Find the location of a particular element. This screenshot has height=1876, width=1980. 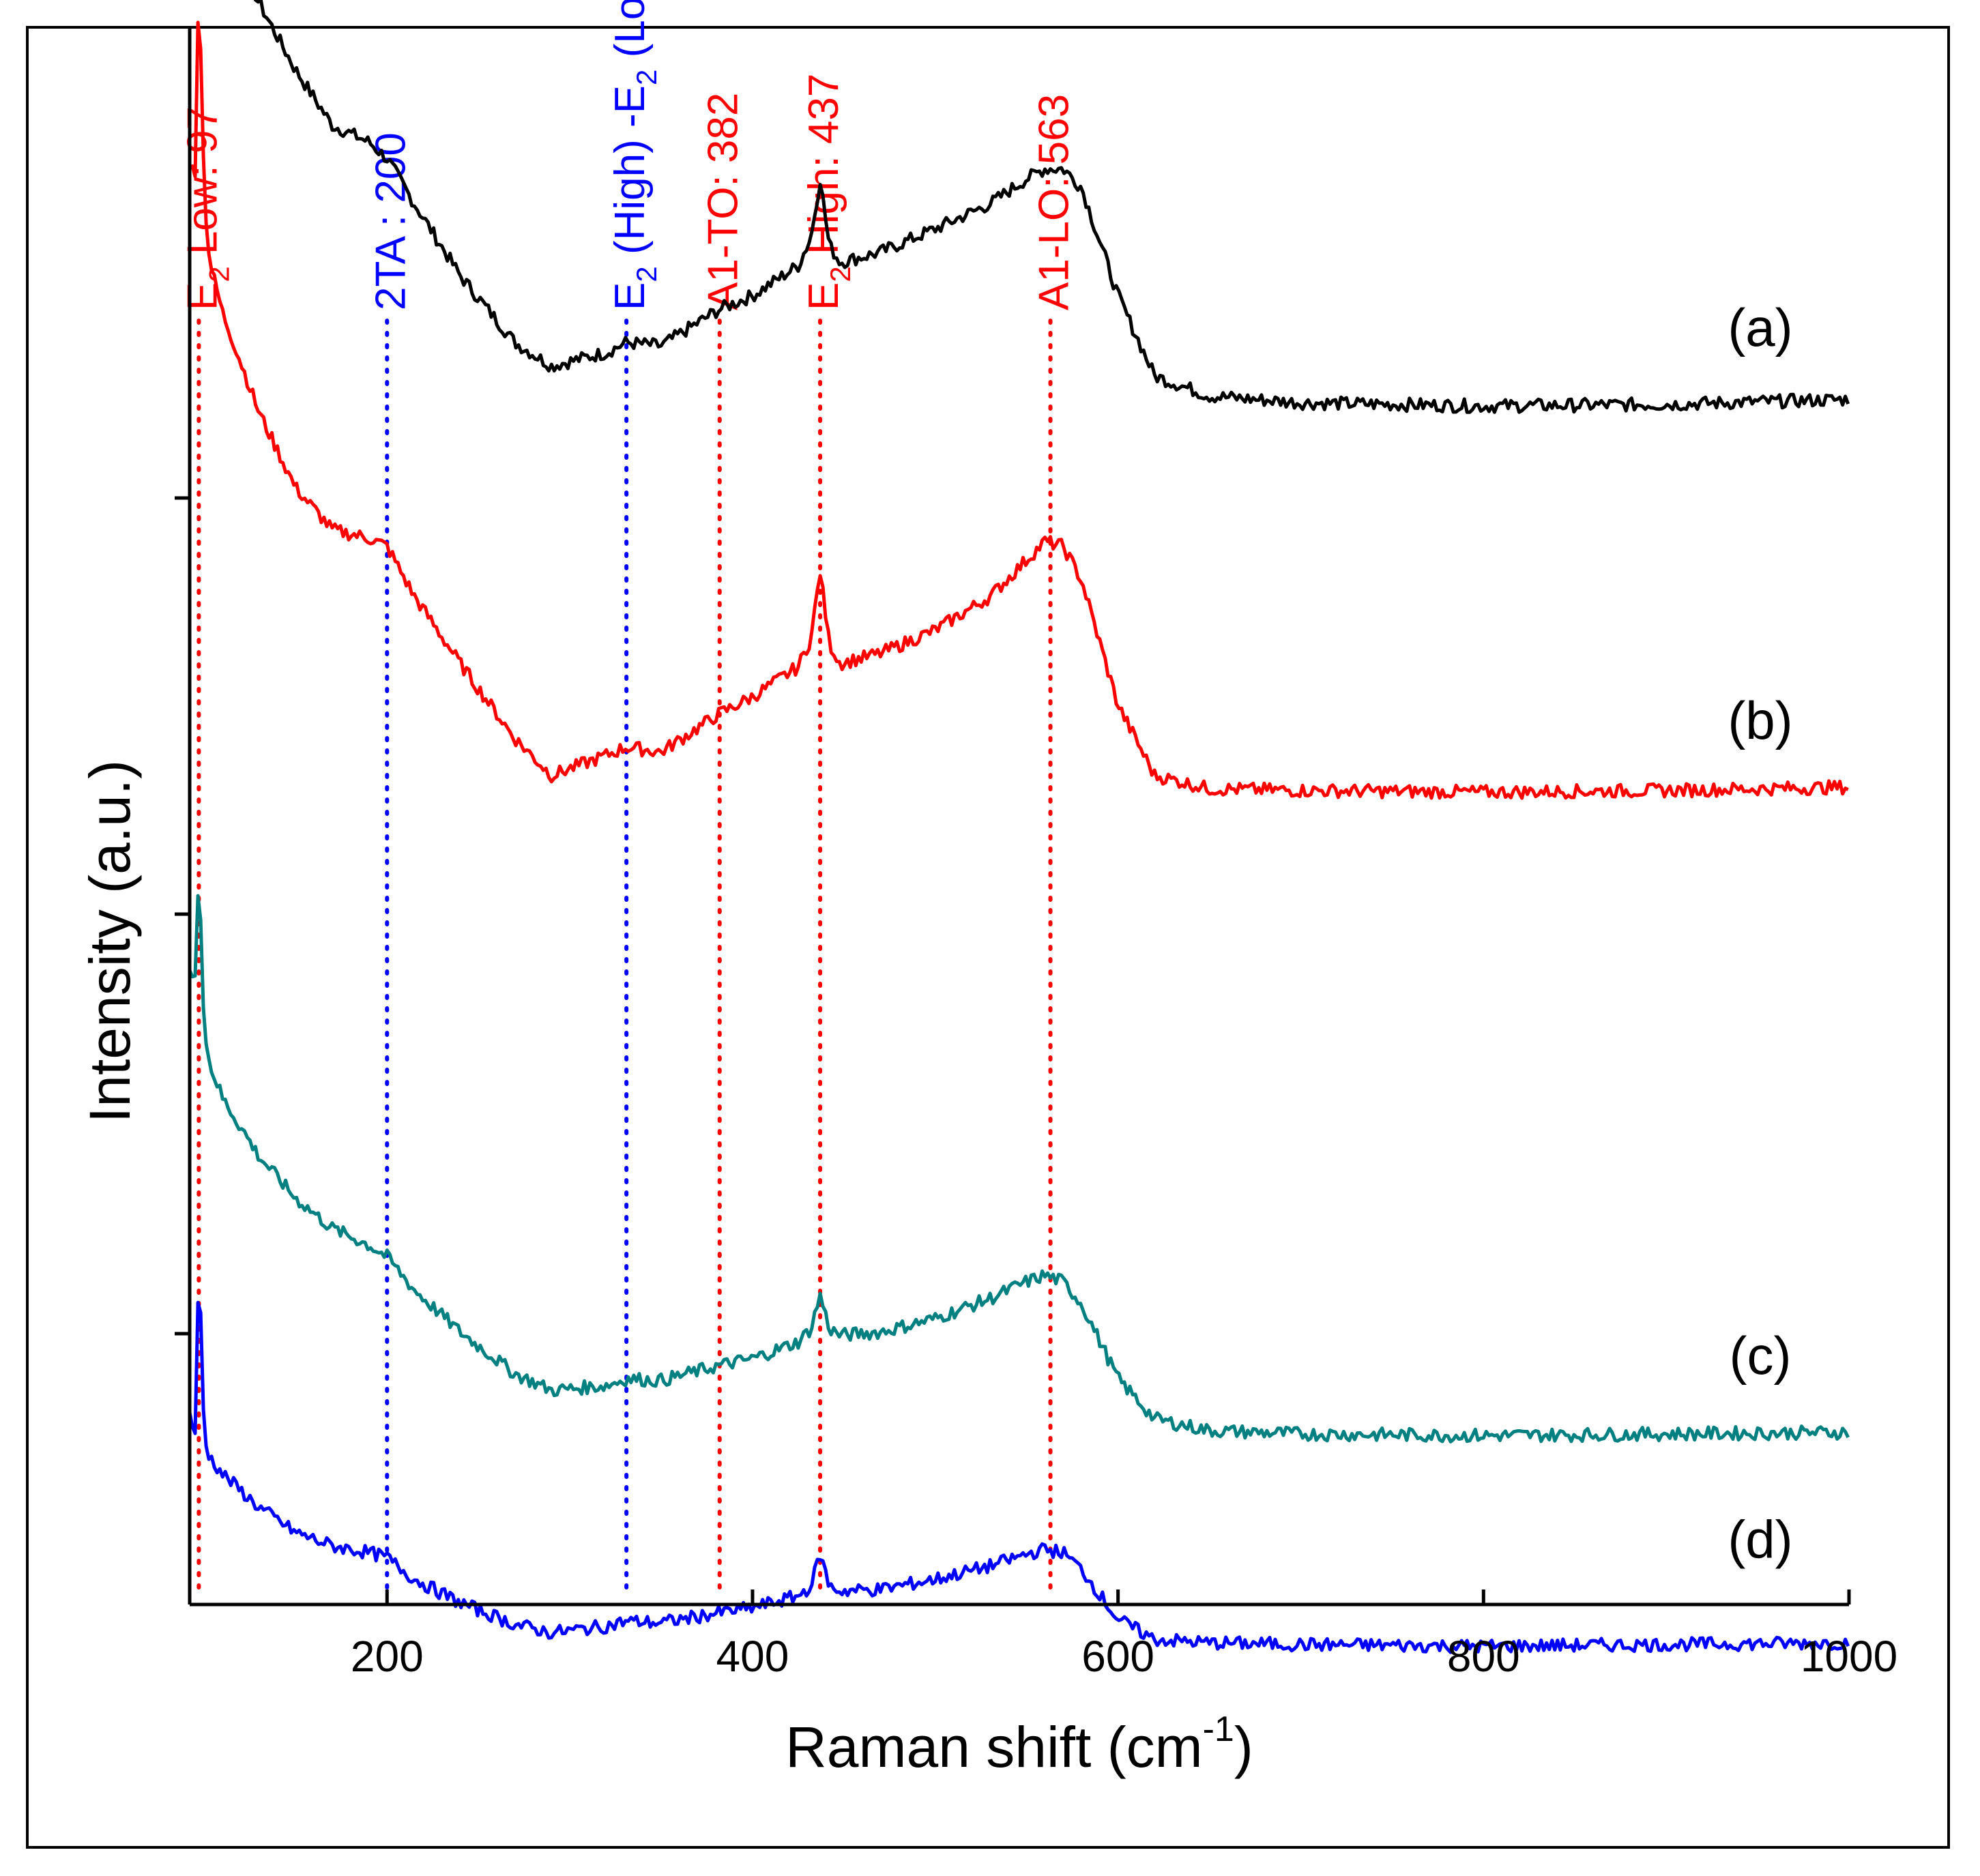

reference-label-part: High: 437 is located at coordinates (823, 170).